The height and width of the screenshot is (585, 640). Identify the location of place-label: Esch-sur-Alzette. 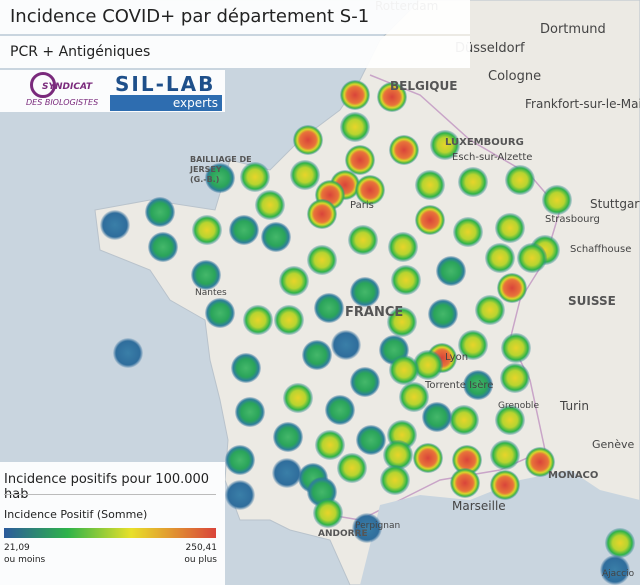
(492, 157).